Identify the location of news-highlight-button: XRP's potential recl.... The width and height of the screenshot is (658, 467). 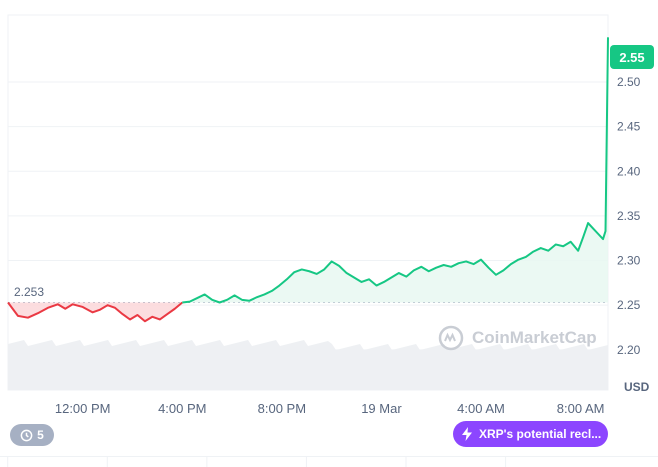
(530, 434).